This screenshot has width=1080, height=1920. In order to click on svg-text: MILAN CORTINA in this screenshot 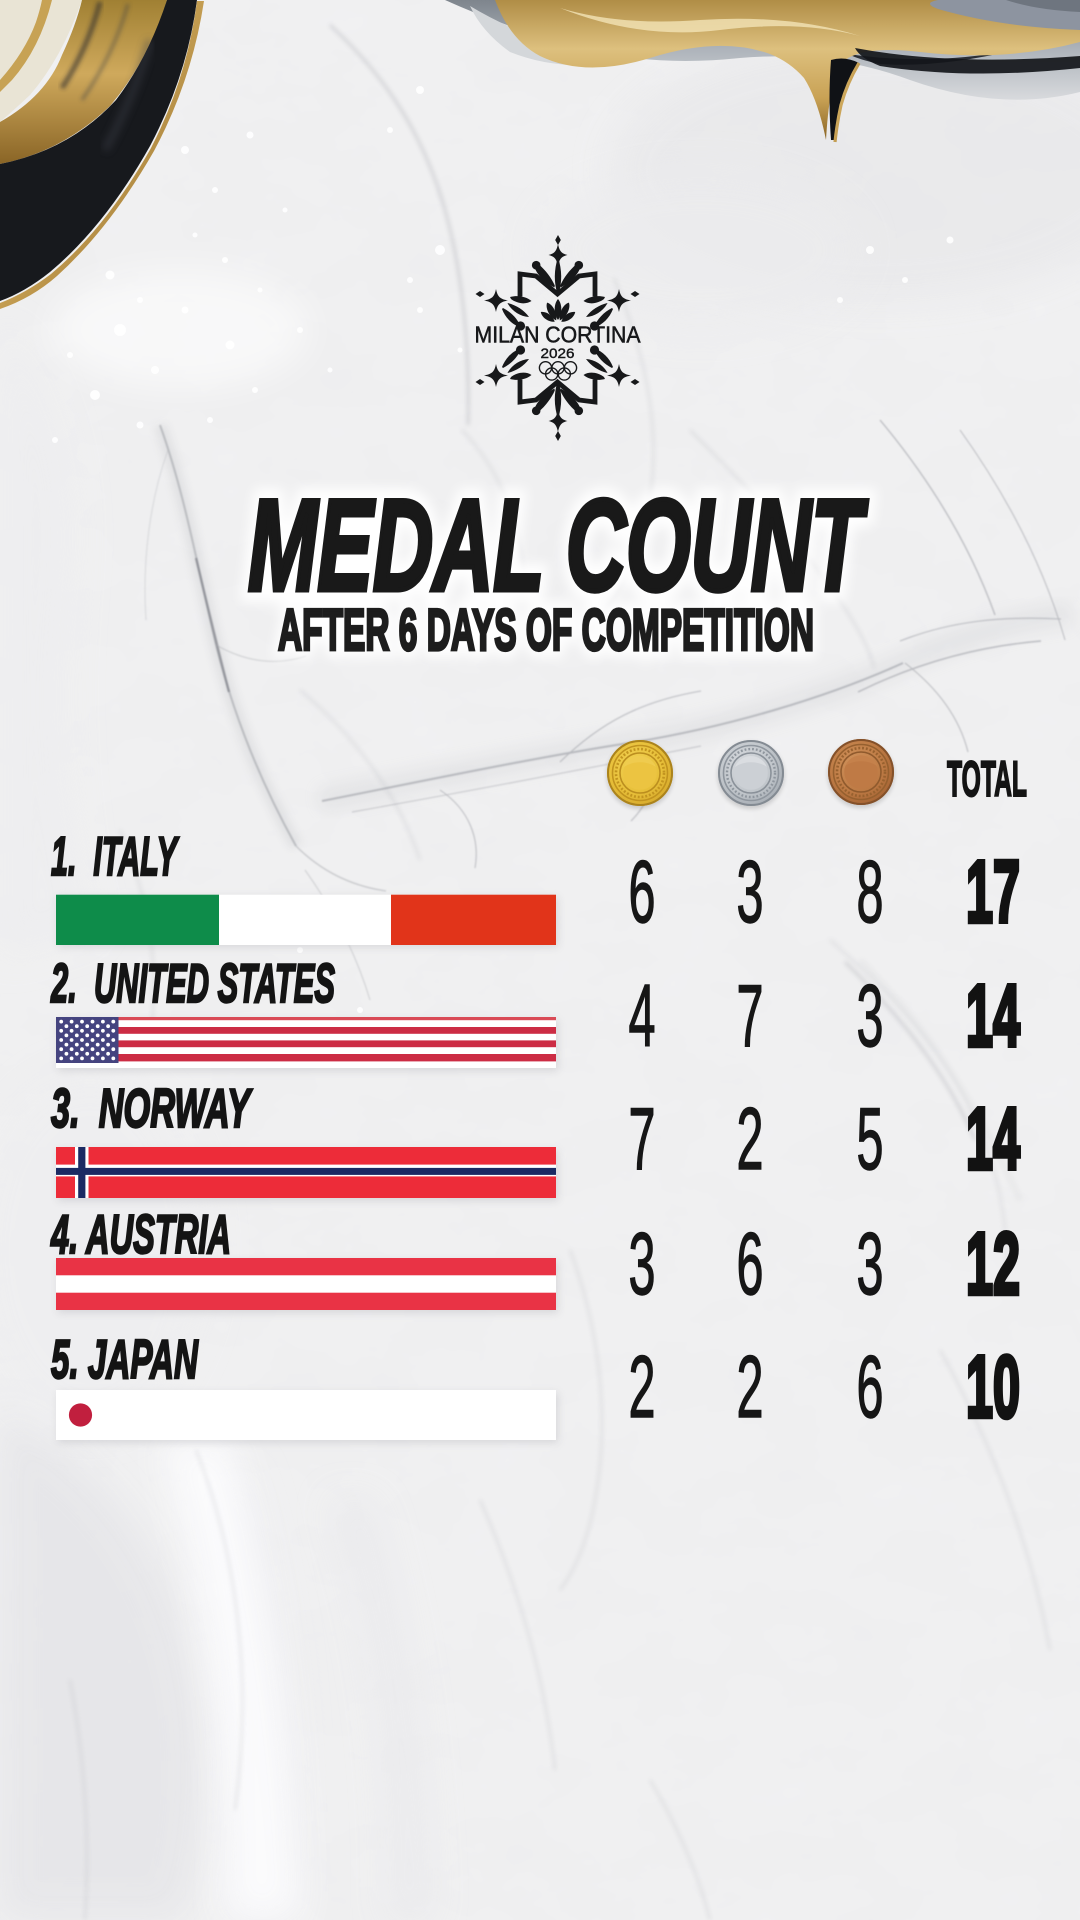, I will do `click(558, 335)`.